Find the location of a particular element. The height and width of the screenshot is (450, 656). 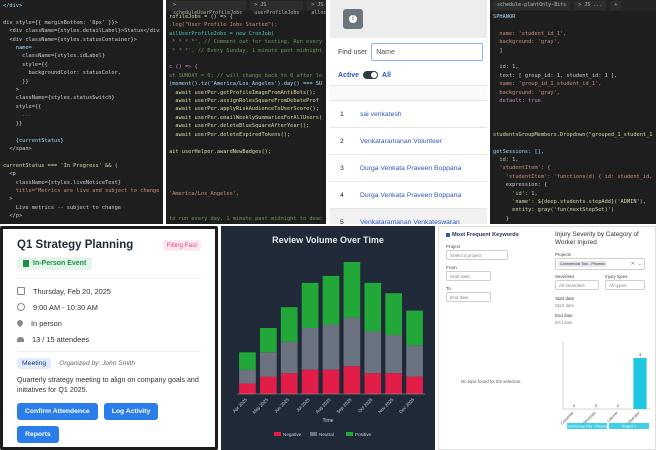

user-name-link: sai venkatesh is located at coordinates (381, 114).